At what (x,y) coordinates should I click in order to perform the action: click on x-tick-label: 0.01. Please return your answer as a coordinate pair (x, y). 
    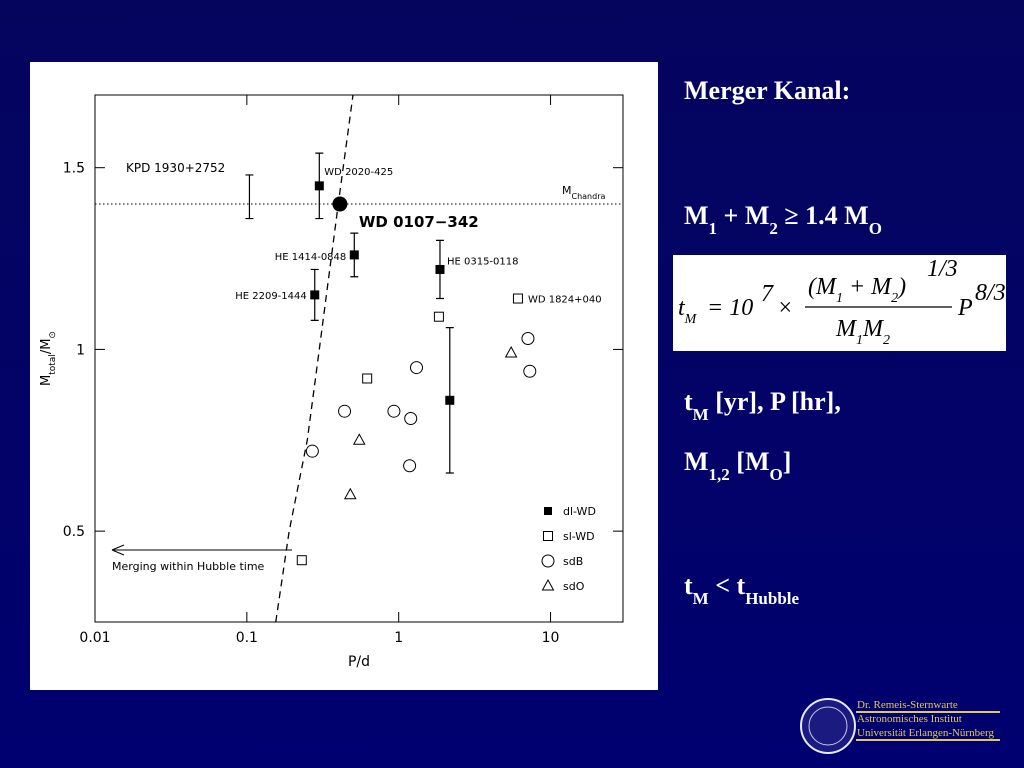
    Looking at the image, I should click on (94, 638).